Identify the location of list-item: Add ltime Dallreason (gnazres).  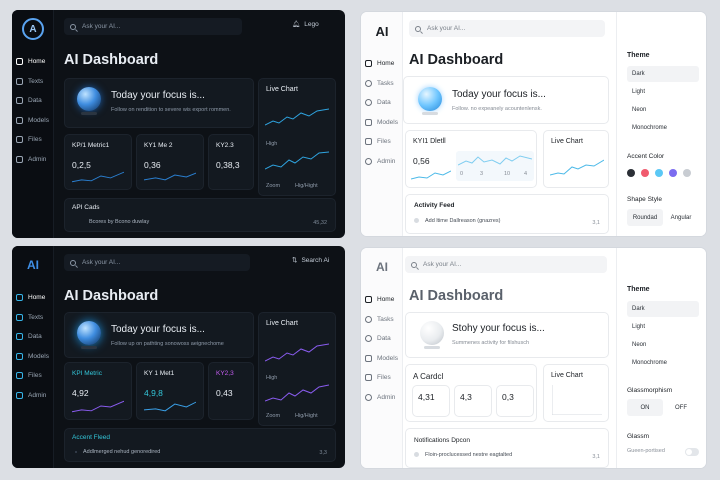
(457, 221).